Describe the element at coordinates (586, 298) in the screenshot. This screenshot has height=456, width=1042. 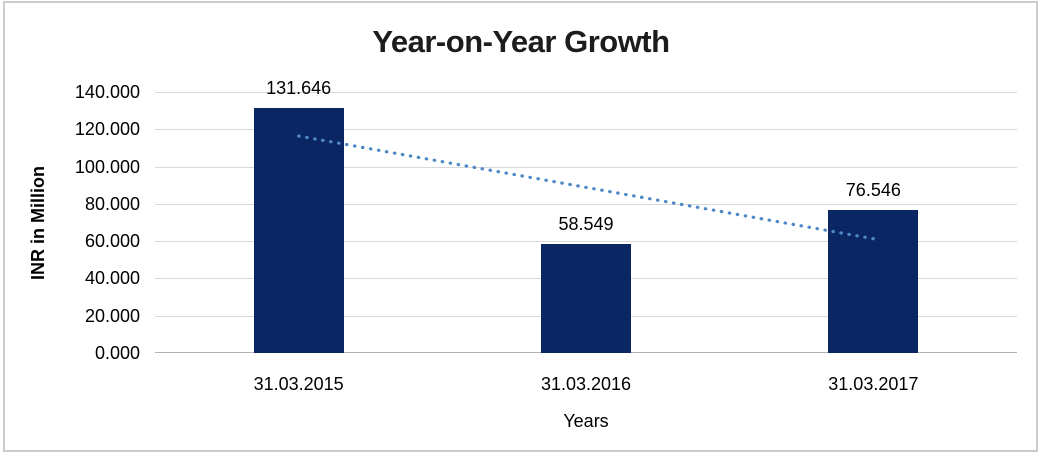
I see `bar-31.03.2016` at that location.